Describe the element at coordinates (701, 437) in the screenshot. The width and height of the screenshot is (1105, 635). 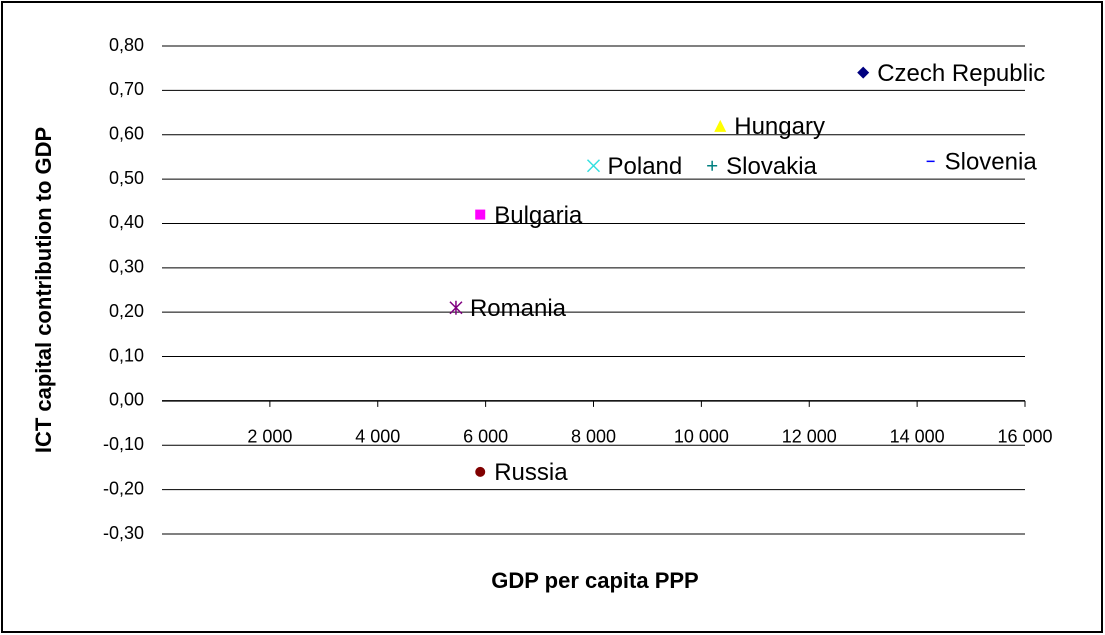
I see `x-tick-label: 10 000` at that location.